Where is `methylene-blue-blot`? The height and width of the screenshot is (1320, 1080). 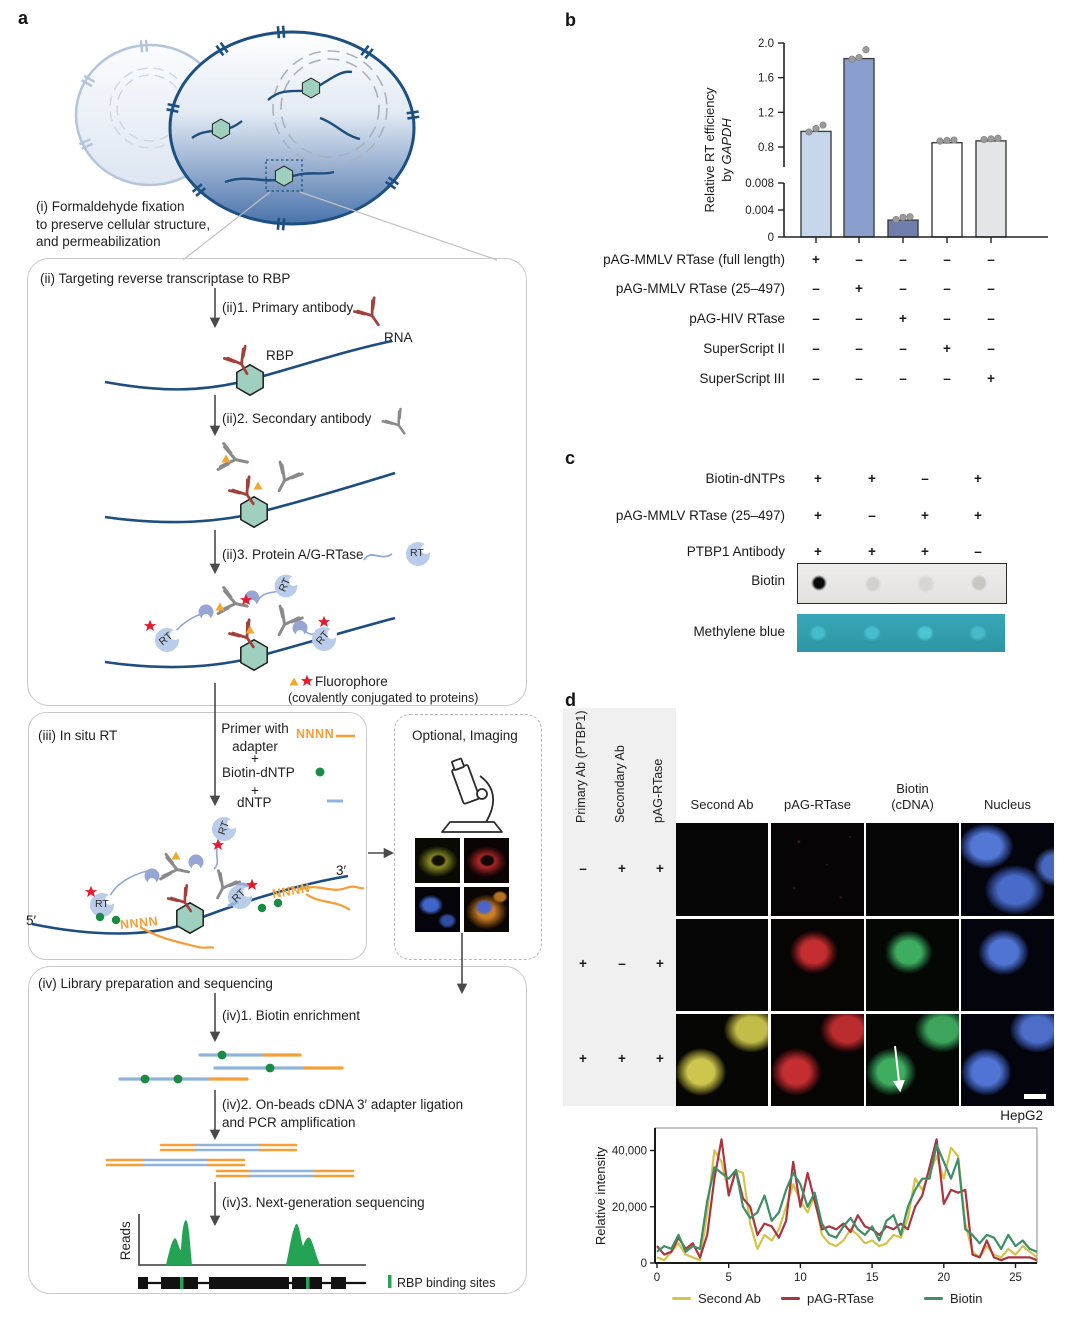
methylene-blue-blot is located at coordinates (901, 633).